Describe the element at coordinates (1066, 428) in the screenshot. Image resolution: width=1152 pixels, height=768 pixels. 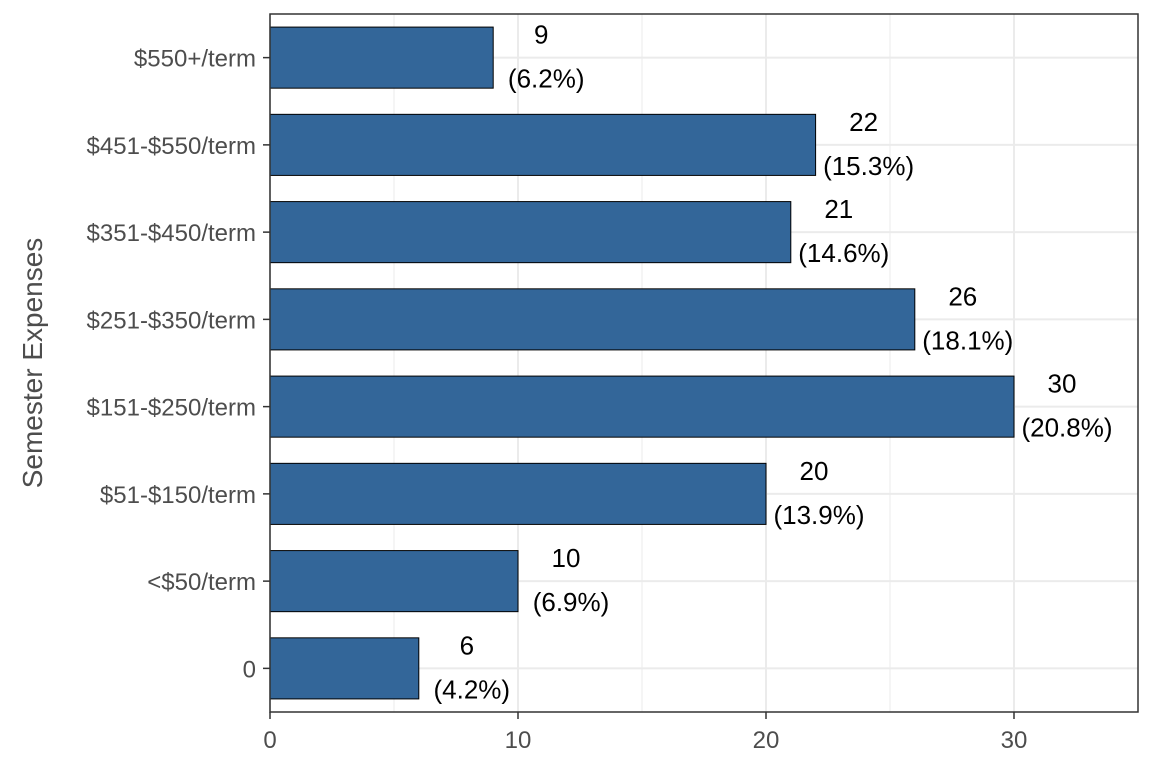
I see `data-label-percent: (20.8%)` at that location.